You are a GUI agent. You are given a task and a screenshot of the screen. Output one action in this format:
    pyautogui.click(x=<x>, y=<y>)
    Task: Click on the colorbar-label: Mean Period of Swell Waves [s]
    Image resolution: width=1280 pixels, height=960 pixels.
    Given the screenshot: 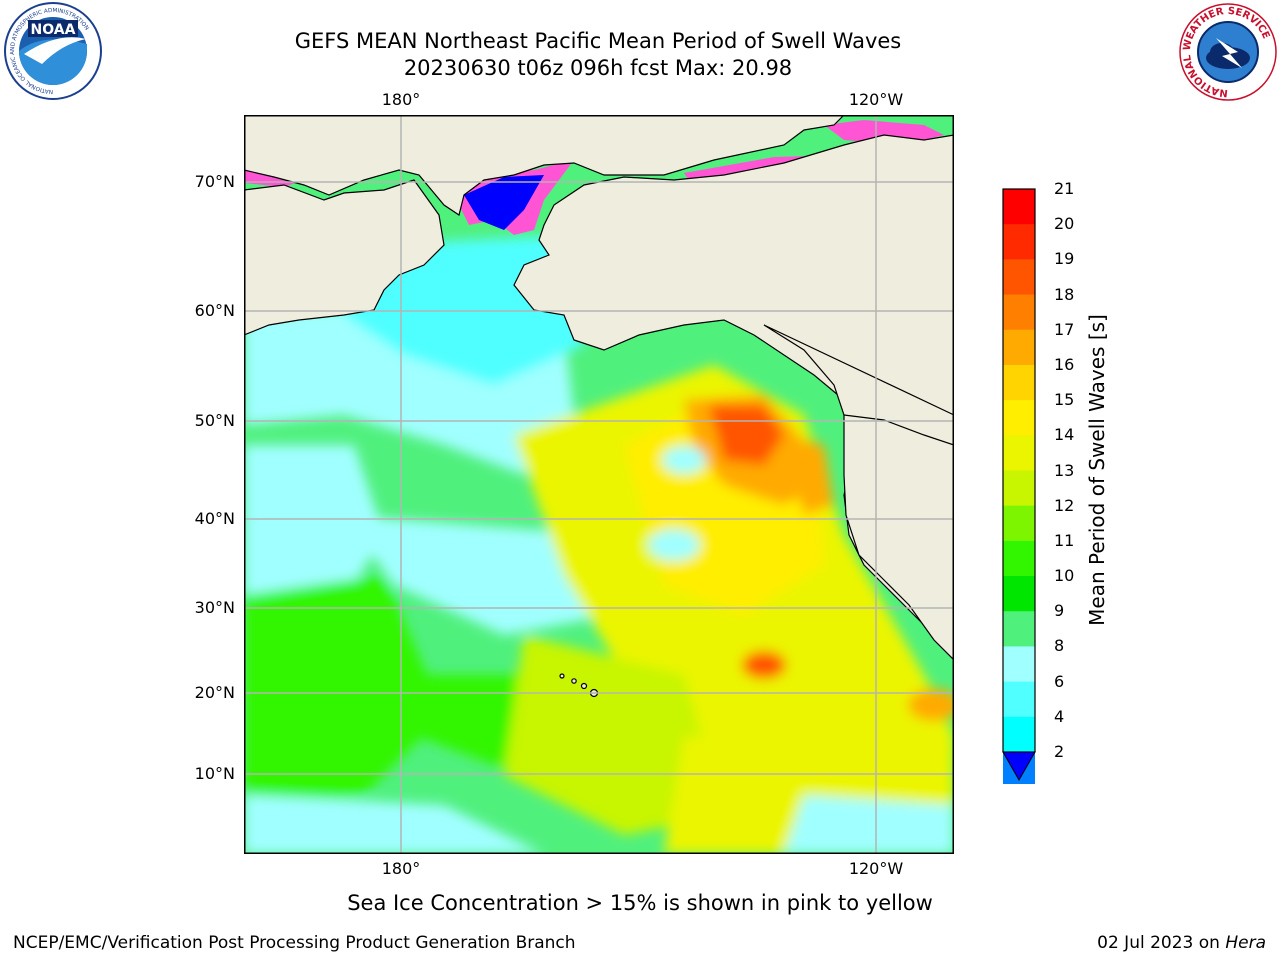 What is the action you would take?
    pyautogui.click(x=1097, y=470)
    